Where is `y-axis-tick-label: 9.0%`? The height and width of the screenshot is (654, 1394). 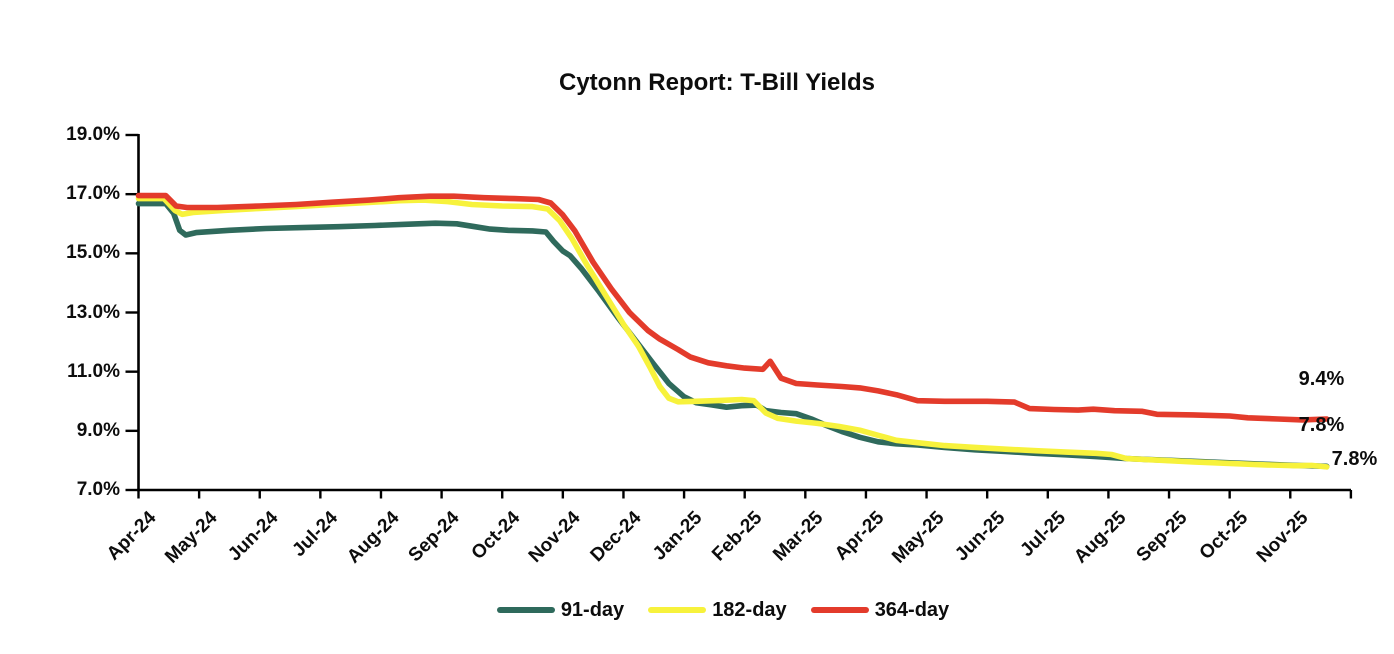
y-axis-tick-label: 9.0% is located at coordinates (98, 430).